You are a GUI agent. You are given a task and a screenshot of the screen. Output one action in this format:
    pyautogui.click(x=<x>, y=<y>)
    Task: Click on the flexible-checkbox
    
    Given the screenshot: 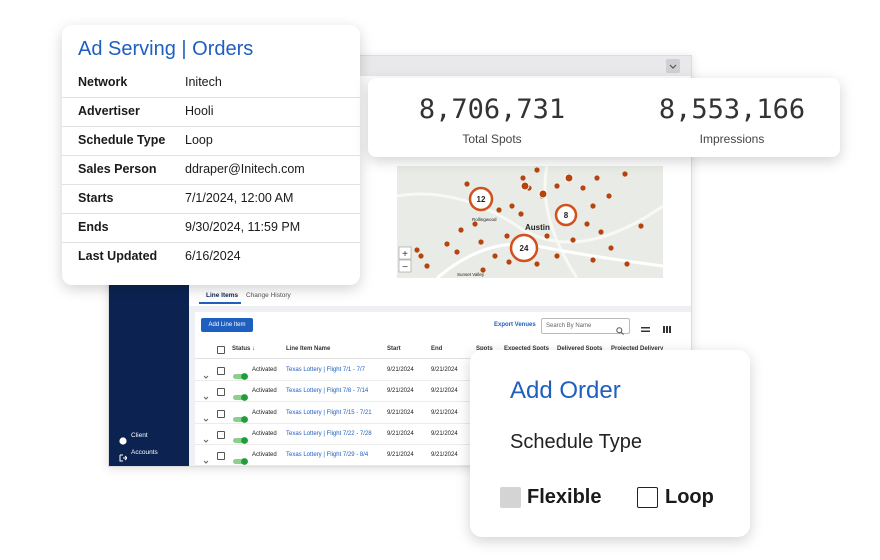 What is the action you would take?
    pyautogui.click(x=510, y=497)
    